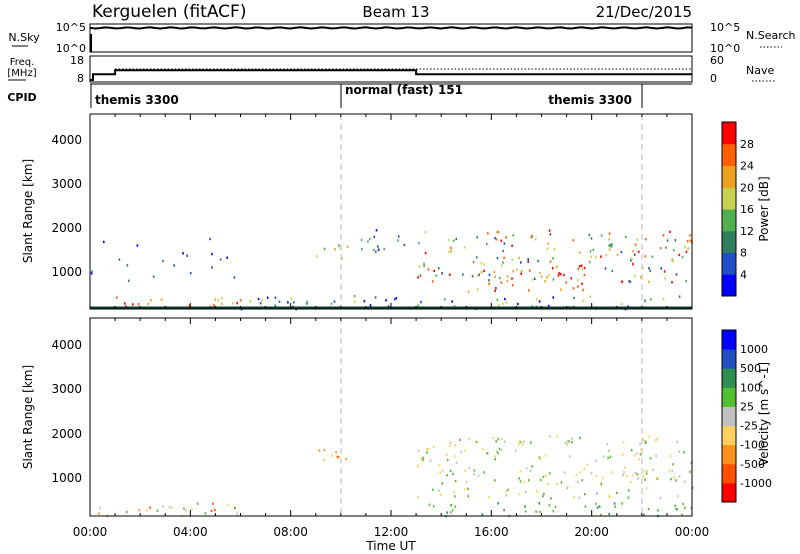 The height and width of the screenshot is (554, 800). I want to click on freq-left-label-1: Freq., so click(22, 62).